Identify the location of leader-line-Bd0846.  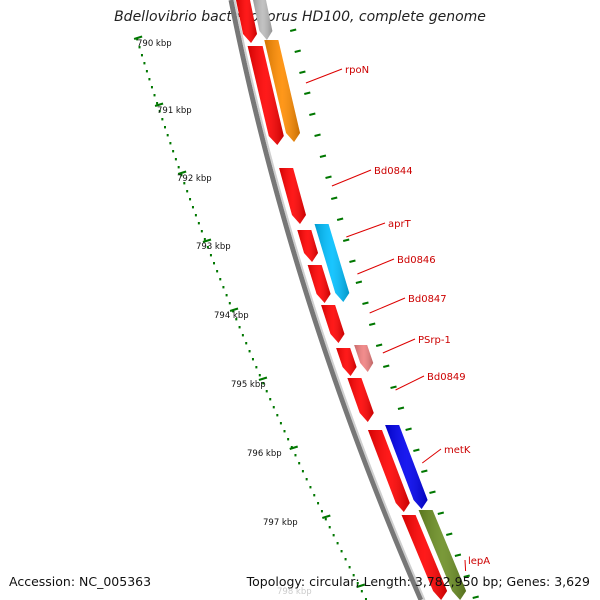
(376, 266).